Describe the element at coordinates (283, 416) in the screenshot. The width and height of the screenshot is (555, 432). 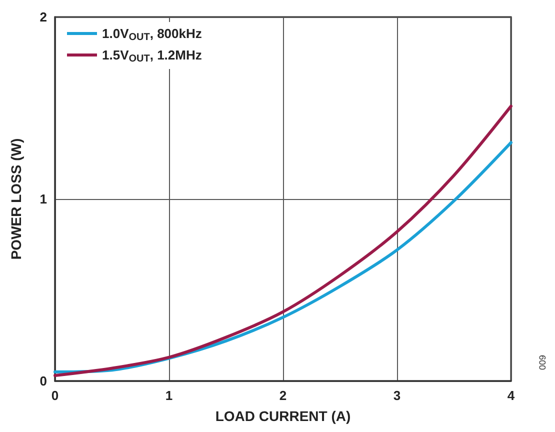
I see `x-axis-title: LOAD CURRENT (A)` at that location.